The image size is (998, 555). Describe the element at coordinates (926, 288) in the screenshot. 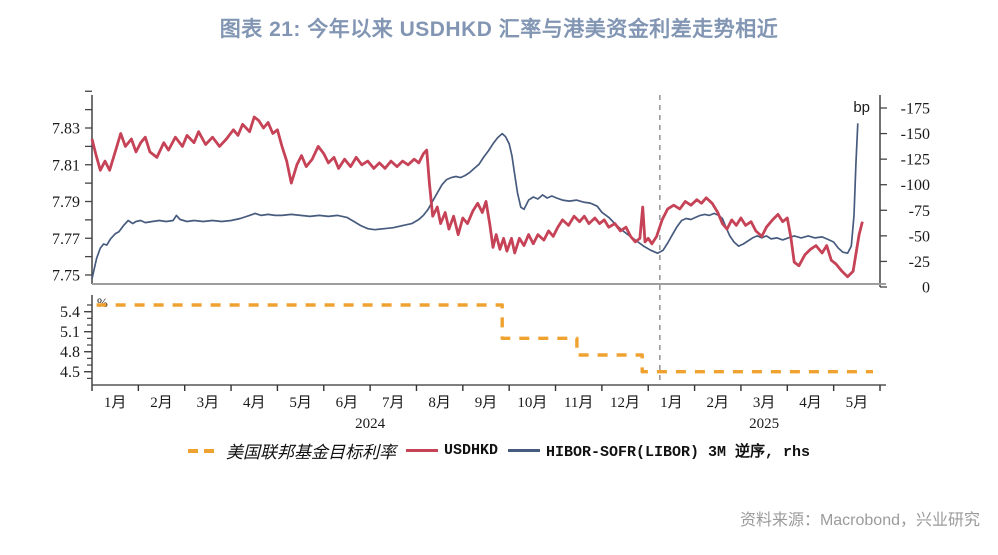

I see `right-axis-tick-label: 0` at that location.